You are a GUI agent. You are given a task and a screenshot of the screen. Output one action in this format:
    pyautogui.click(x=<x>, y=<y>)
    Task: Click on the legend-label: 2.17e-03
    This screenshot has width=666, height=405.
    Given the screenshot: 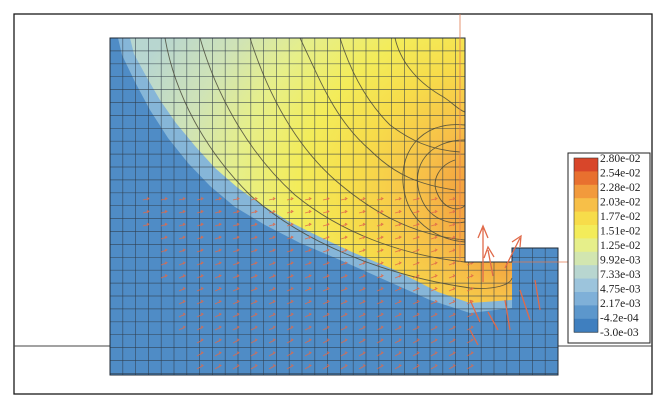 What is the action you would take?
    pyautogui.click(x=620, y=304)
    